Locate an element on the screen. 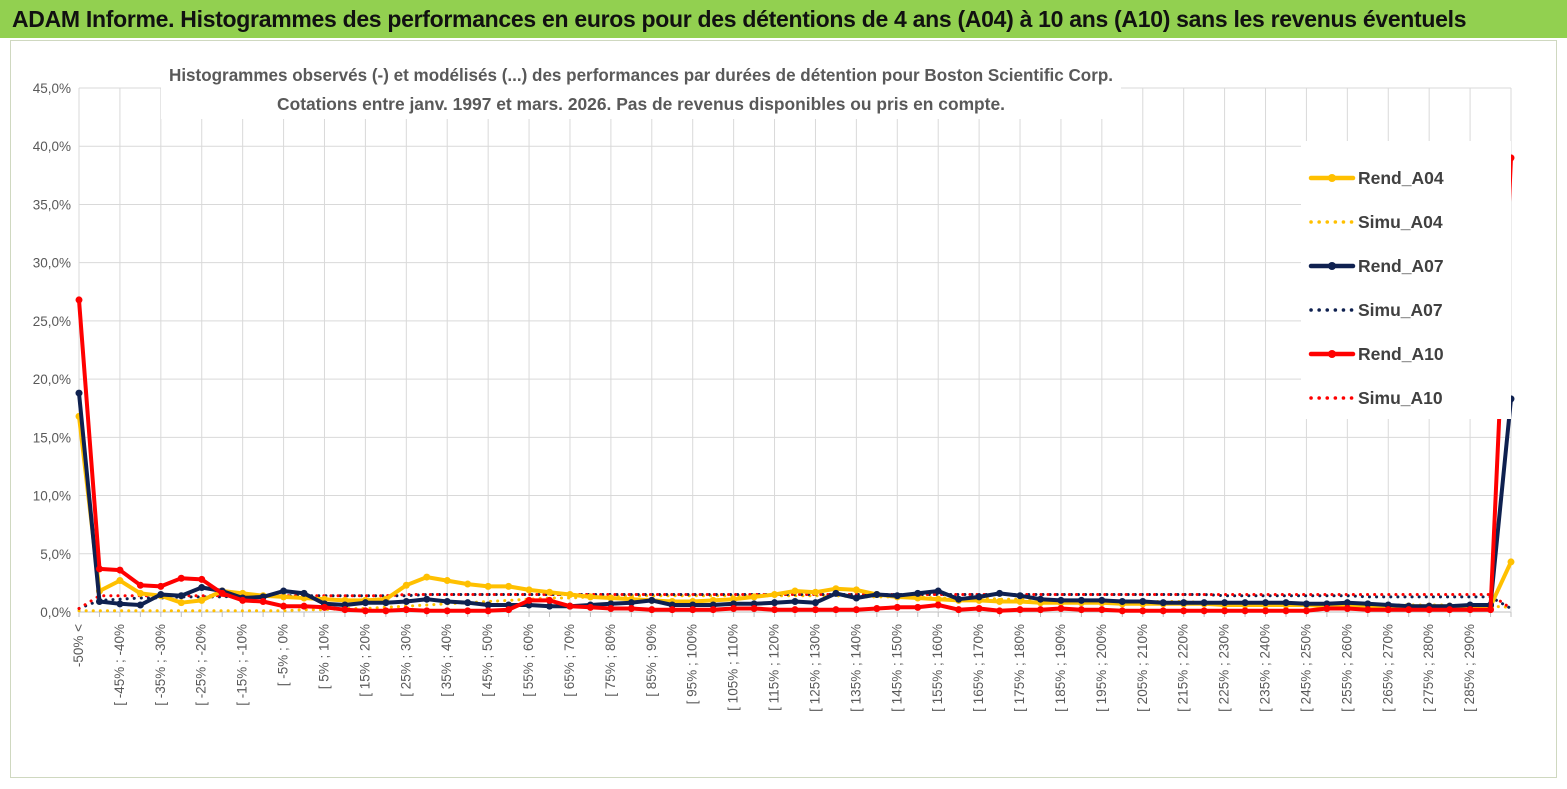  legend-label: Simu_A10 is located at coordinates (1400, 398).